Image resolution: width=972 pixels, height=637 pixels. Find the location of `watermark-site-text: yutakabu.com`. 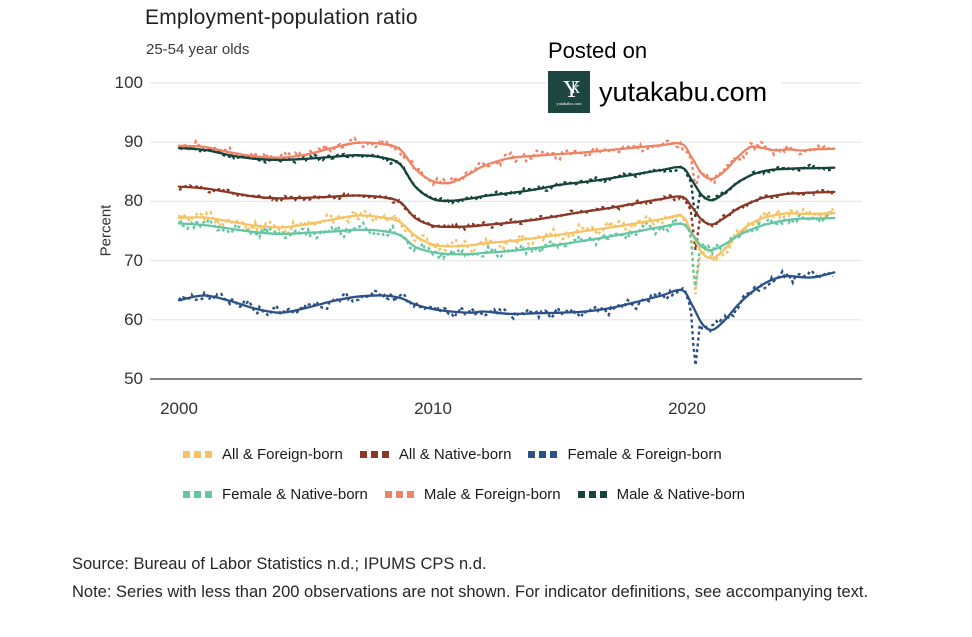

watermark-site-text: yutakabu.com is located at coordinates (683, 91).